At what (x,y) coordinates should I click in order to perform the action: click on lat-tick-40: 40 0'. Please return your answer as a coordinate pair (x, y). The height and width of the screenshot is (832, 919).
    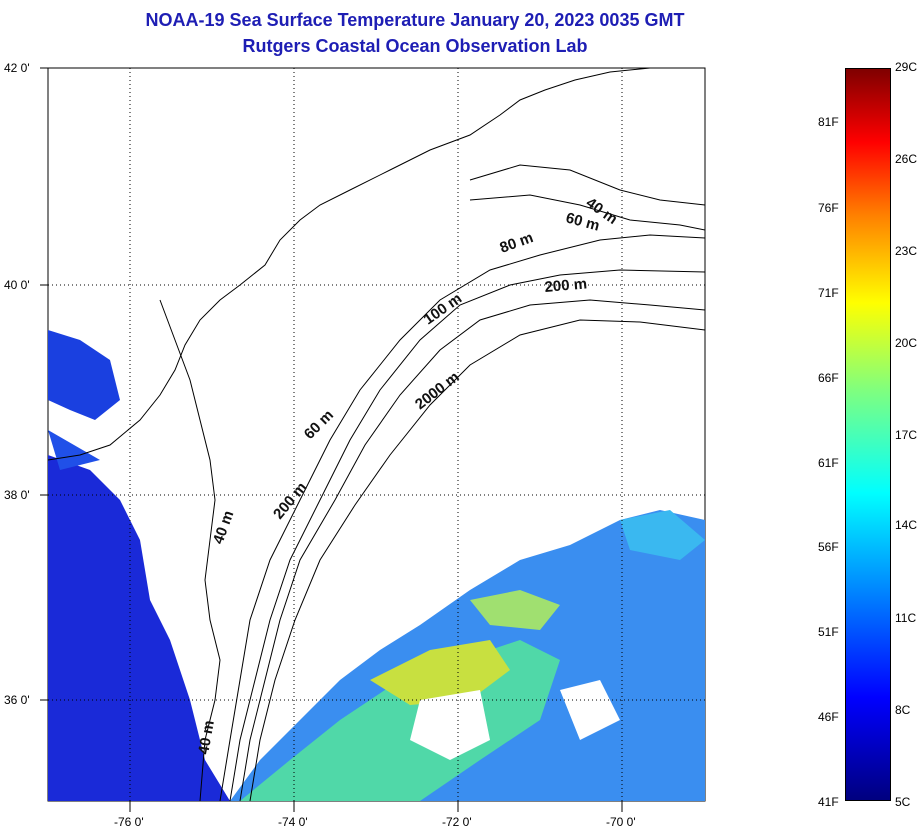
    Looking at the image, I should click on (17, 285).